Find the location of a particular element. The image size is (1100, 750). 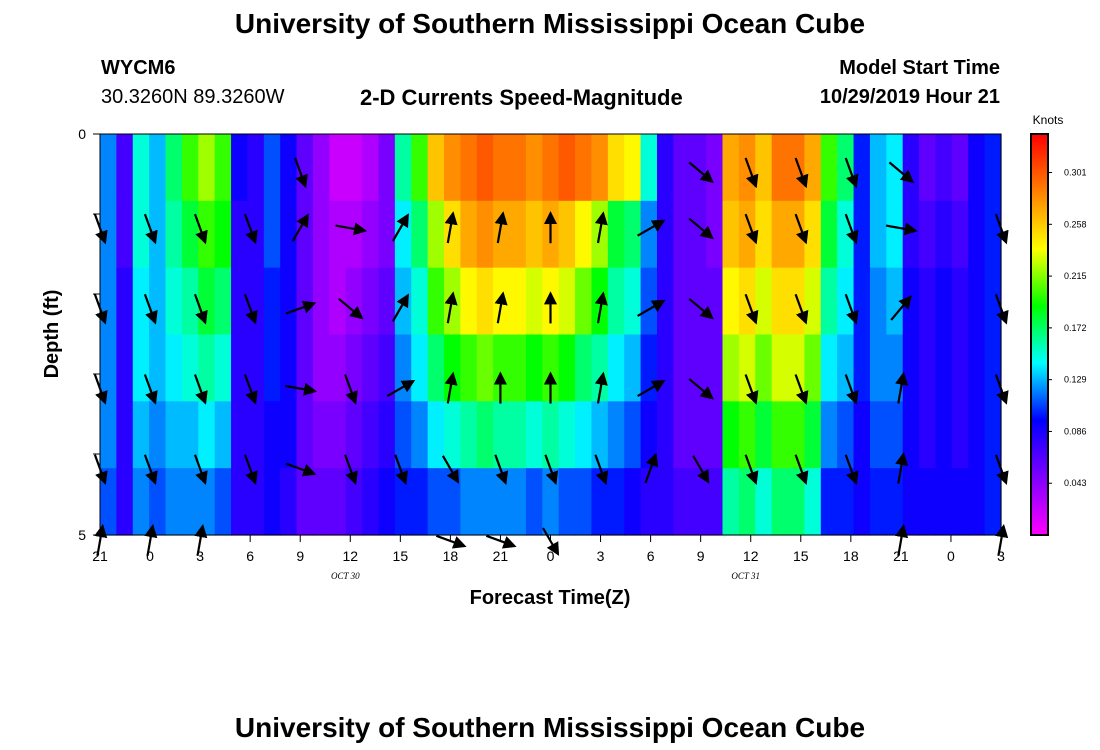

colorbar-scale is located at coordinates (1039, 334).